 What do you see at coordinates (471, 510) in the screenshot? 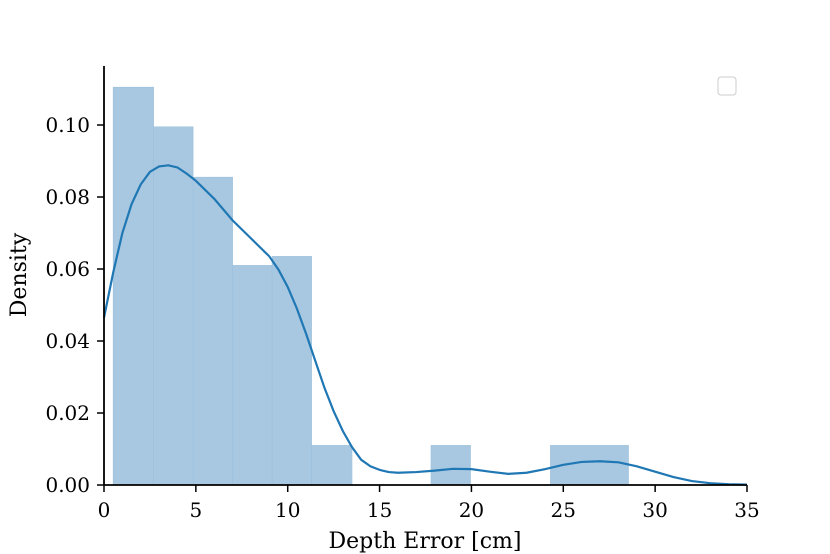
I see `x-tick-label: 20` at bounding box center [471, 510].